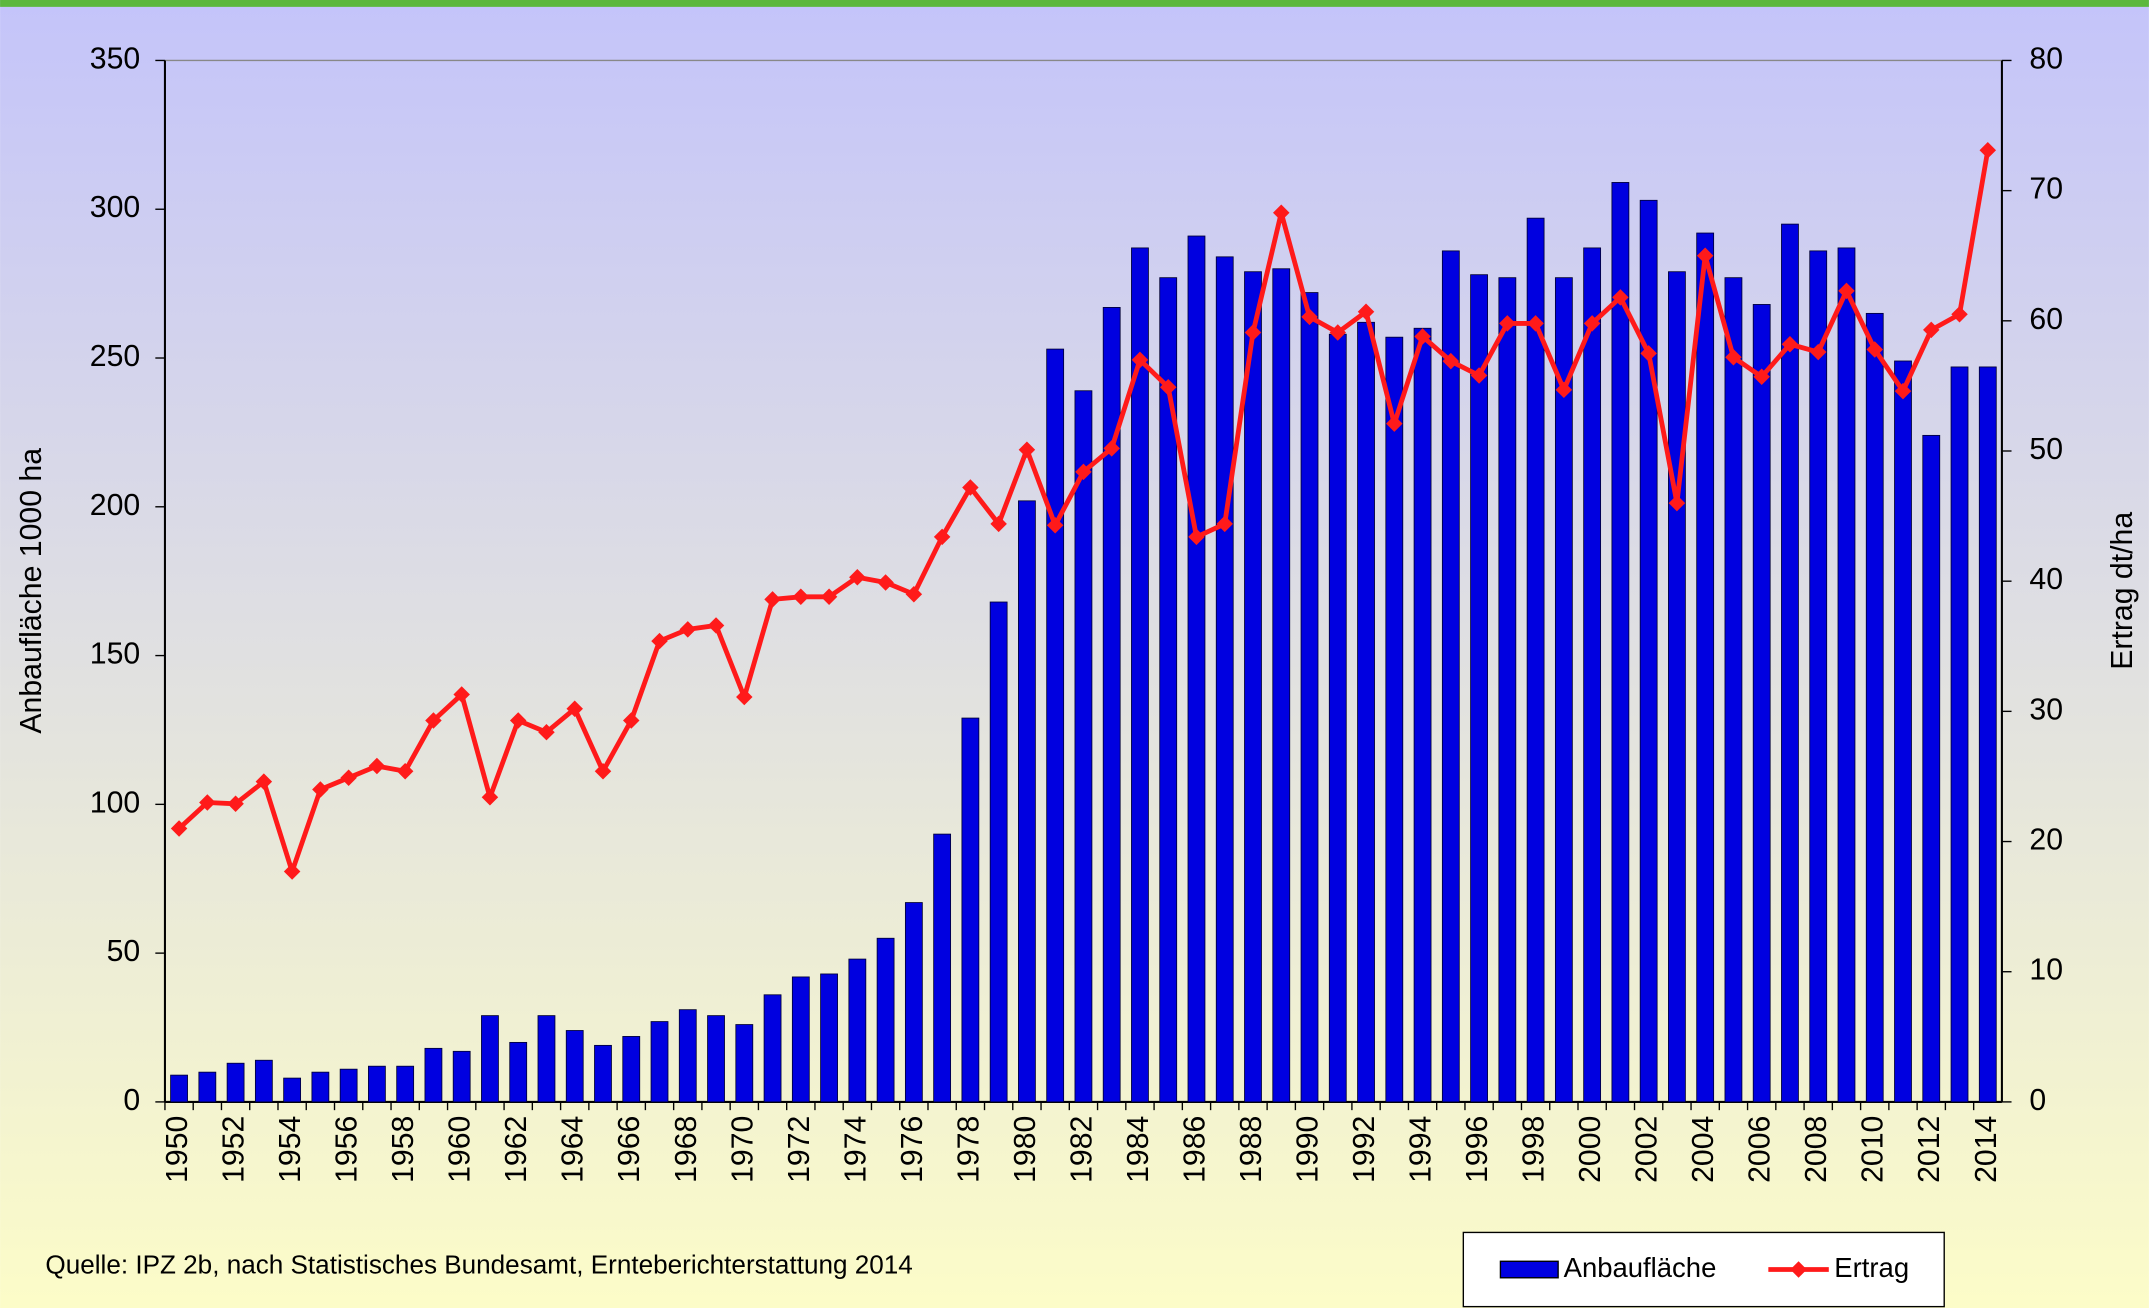 This screenshot has width=2149, height=1308. I want to click on y-tick-label: 350, so click(115, 58).